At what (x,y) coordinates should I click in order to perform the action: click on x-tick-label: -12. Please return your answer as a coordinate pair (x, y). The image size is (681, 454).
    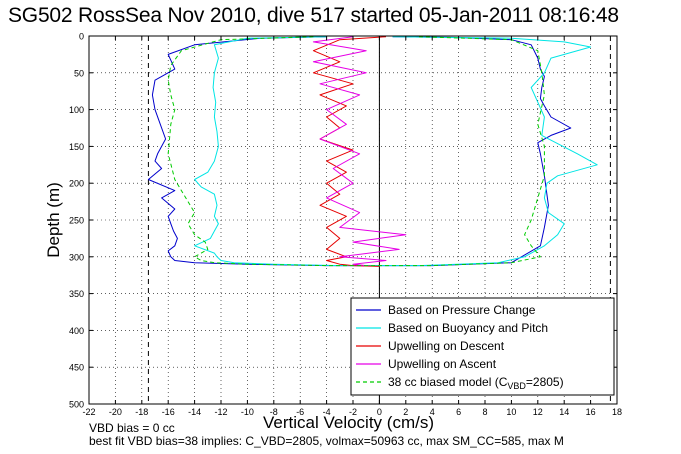
    Looking at the image, I should click on (220, 412).